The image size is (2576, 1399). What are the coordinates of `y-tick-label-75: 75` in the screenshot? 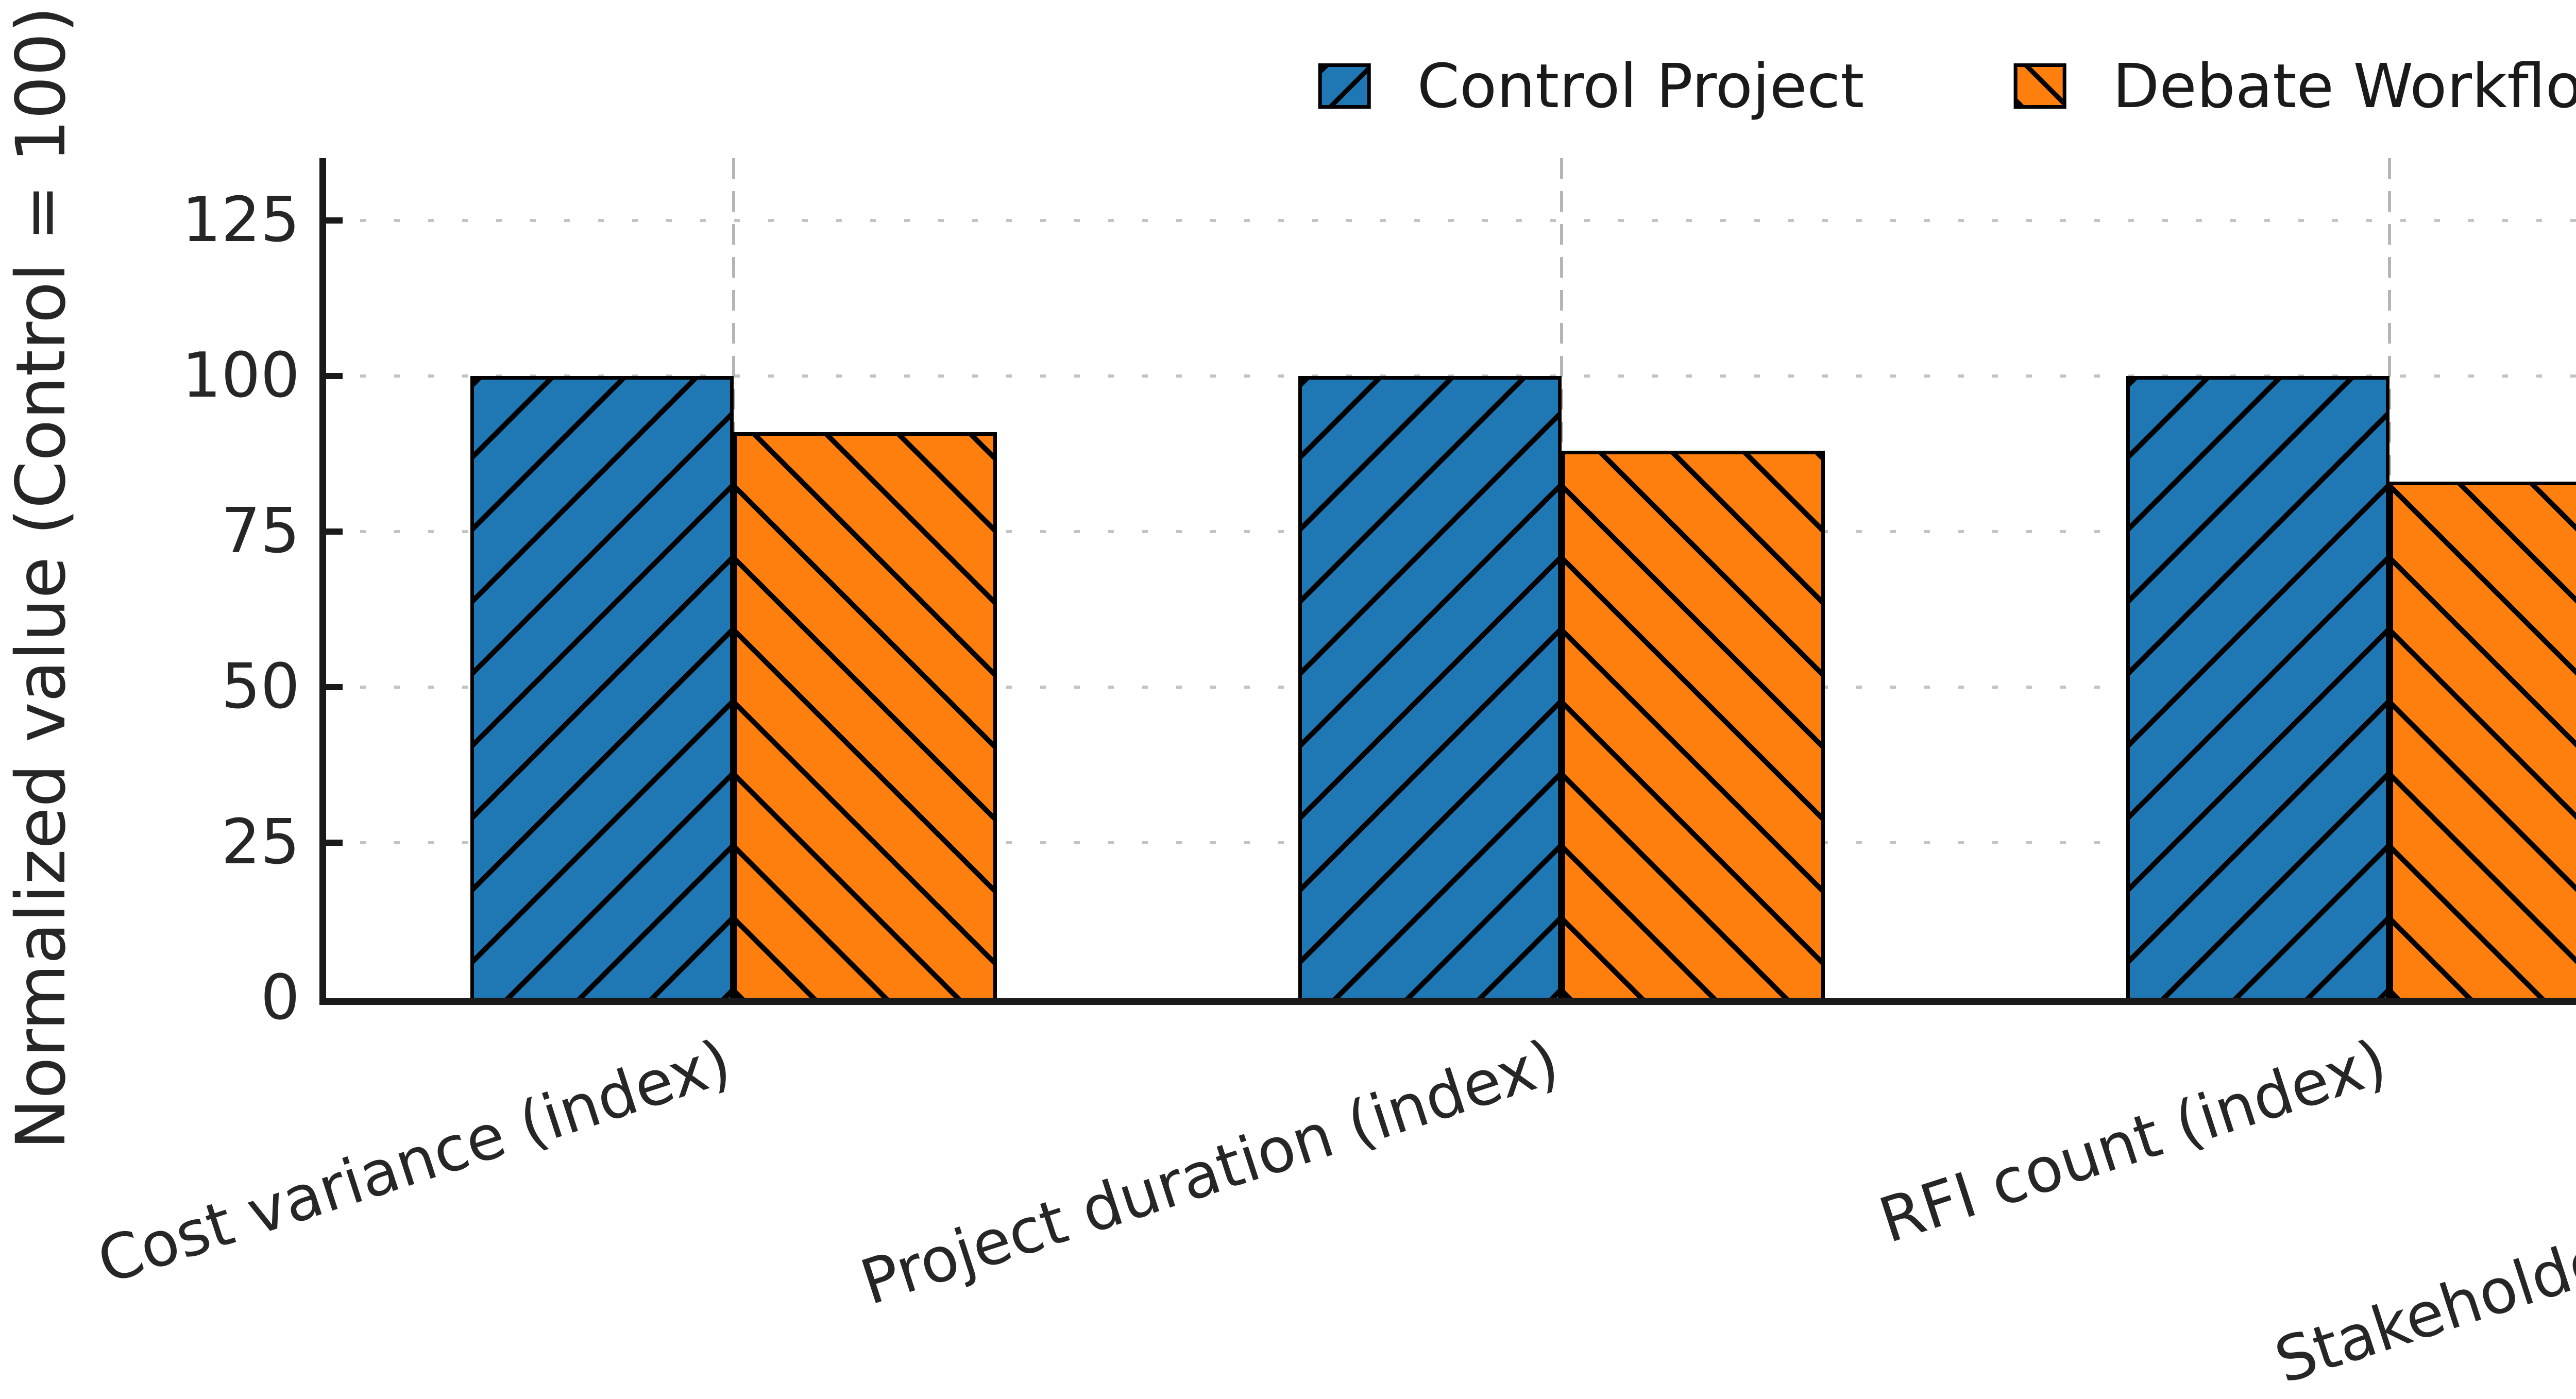 It's located at (260, 531).